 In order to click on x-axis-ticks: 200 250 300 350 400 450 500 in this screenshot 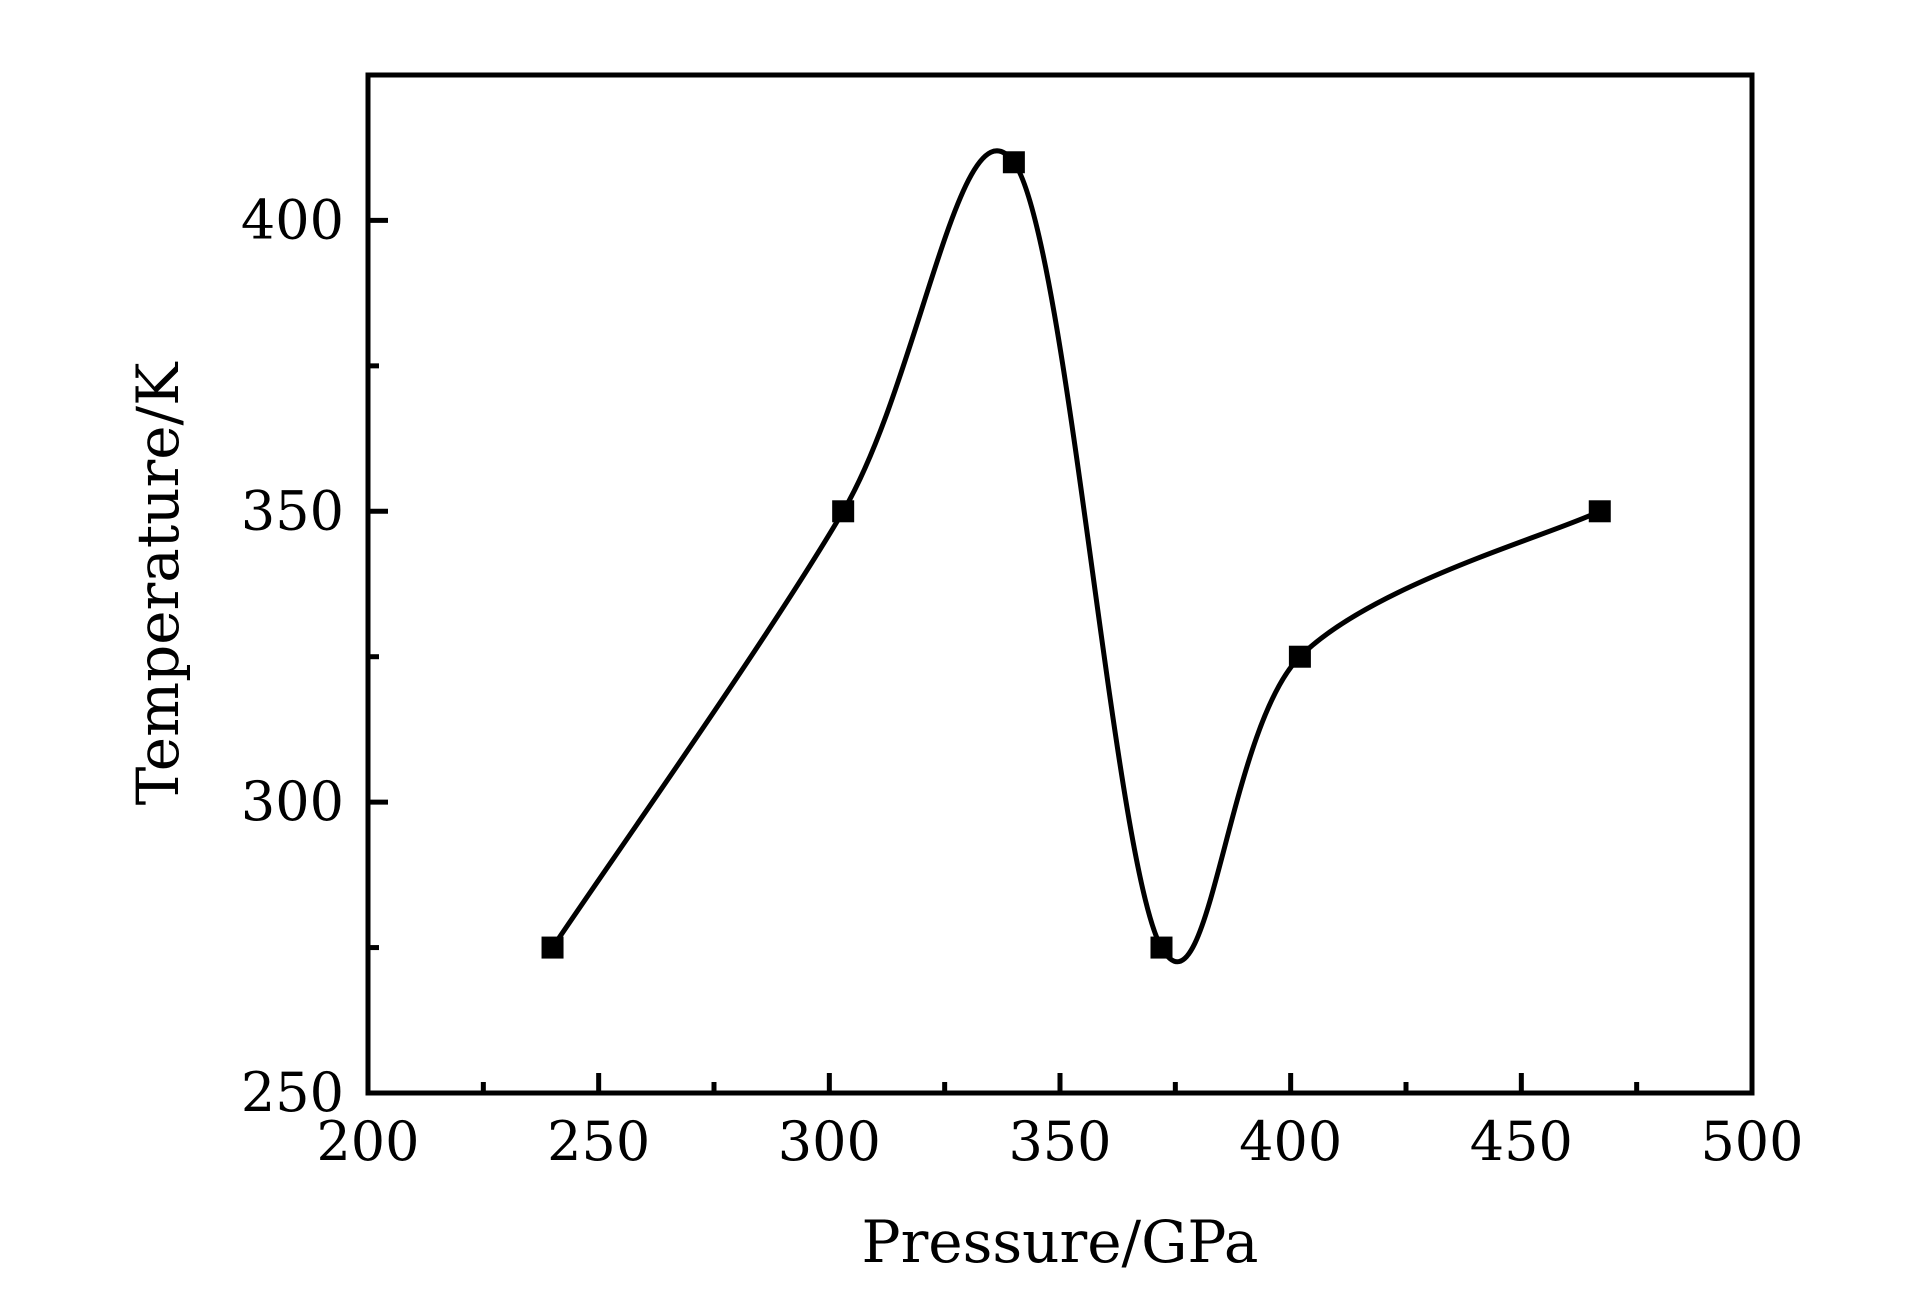, I will do `click(1060, 1123)`.